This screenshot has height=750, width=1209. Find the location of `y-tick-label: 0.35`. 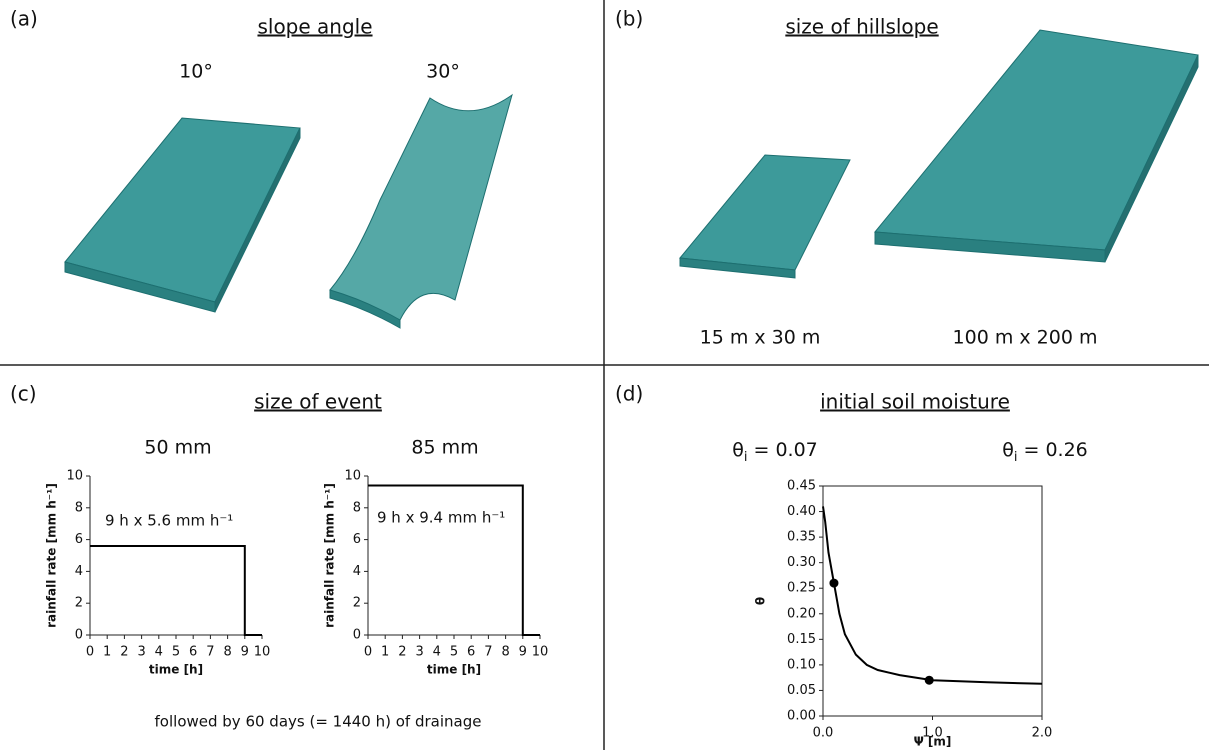

y-tick-label: 0.35 is located at coordinates (801, 537).